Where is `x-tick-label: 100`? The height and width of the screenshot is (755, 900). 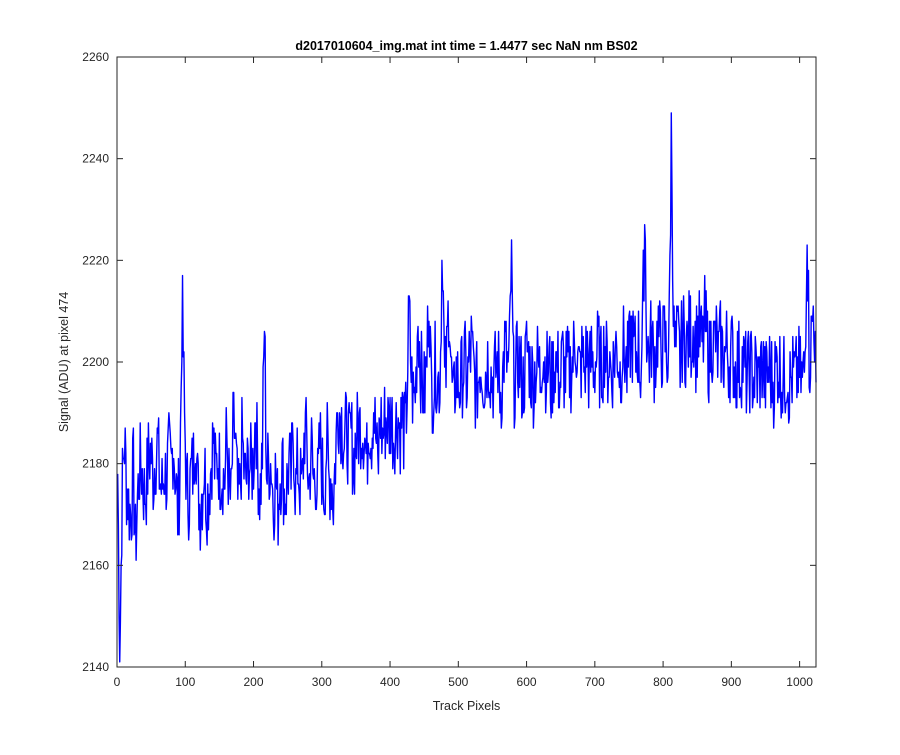 x-tick-label: 100 is located at coordinates (185, 682).